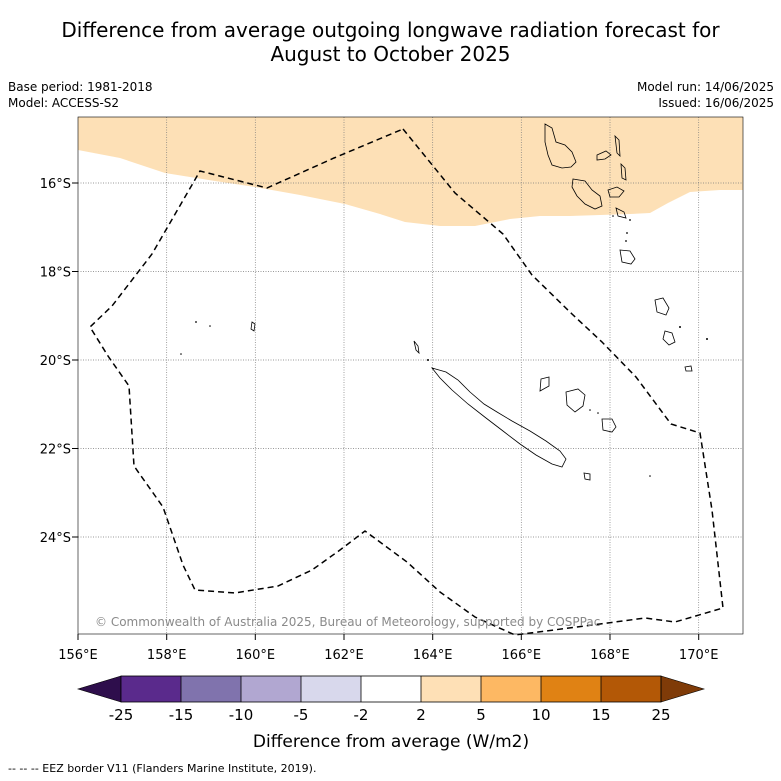 This screenshot has width=781, height=781. Describe the element at coordinates (627, 257) in the screenshot. I see `efate-outline` at that location.